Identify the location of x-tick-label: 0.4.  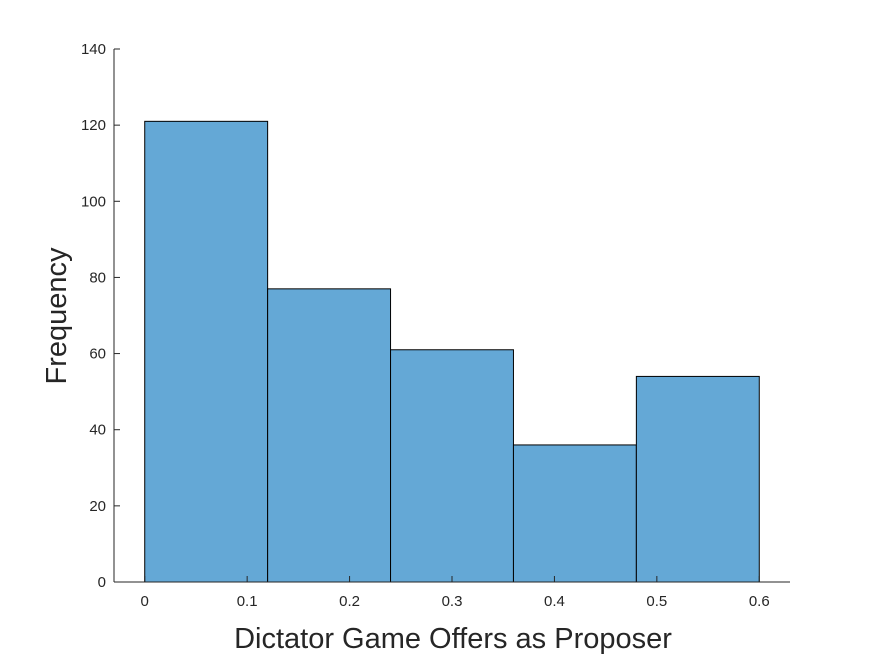
(554, 601).